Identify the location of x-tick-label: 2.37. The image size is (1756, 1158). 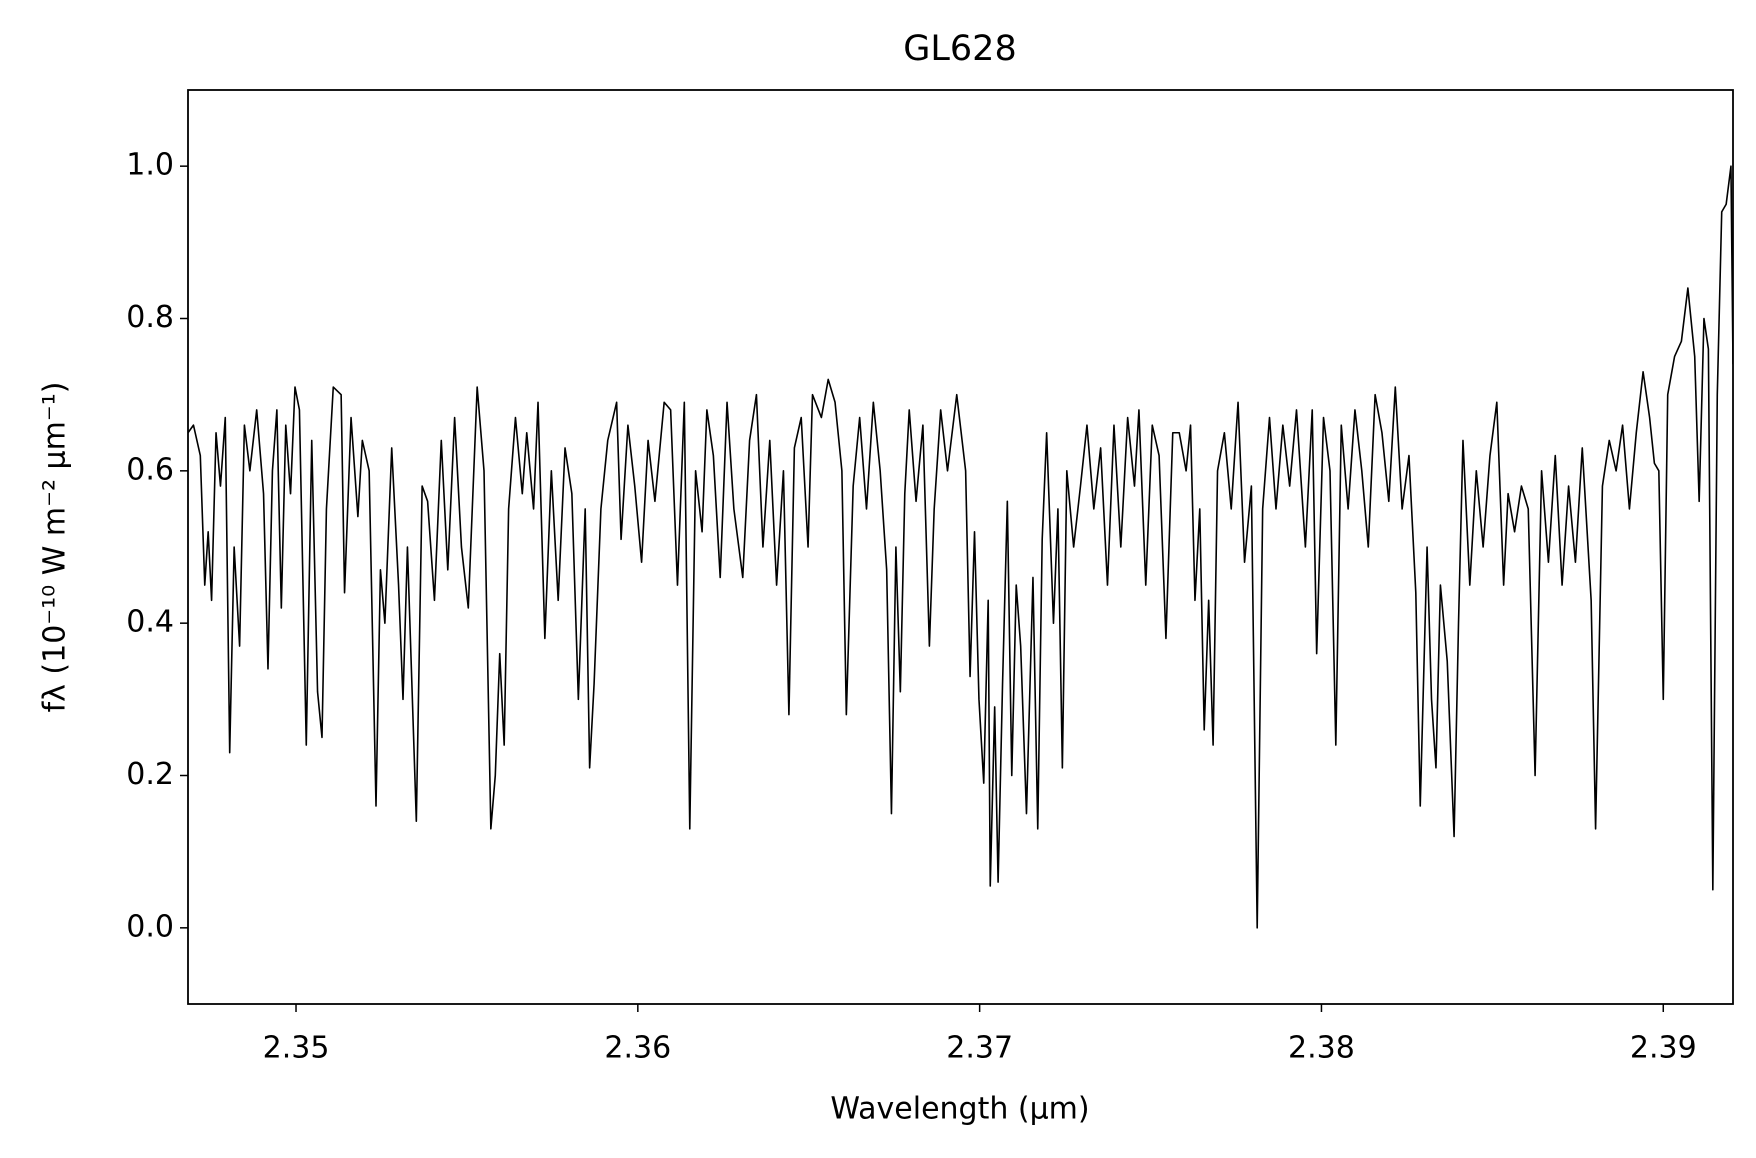
(979, 1048).